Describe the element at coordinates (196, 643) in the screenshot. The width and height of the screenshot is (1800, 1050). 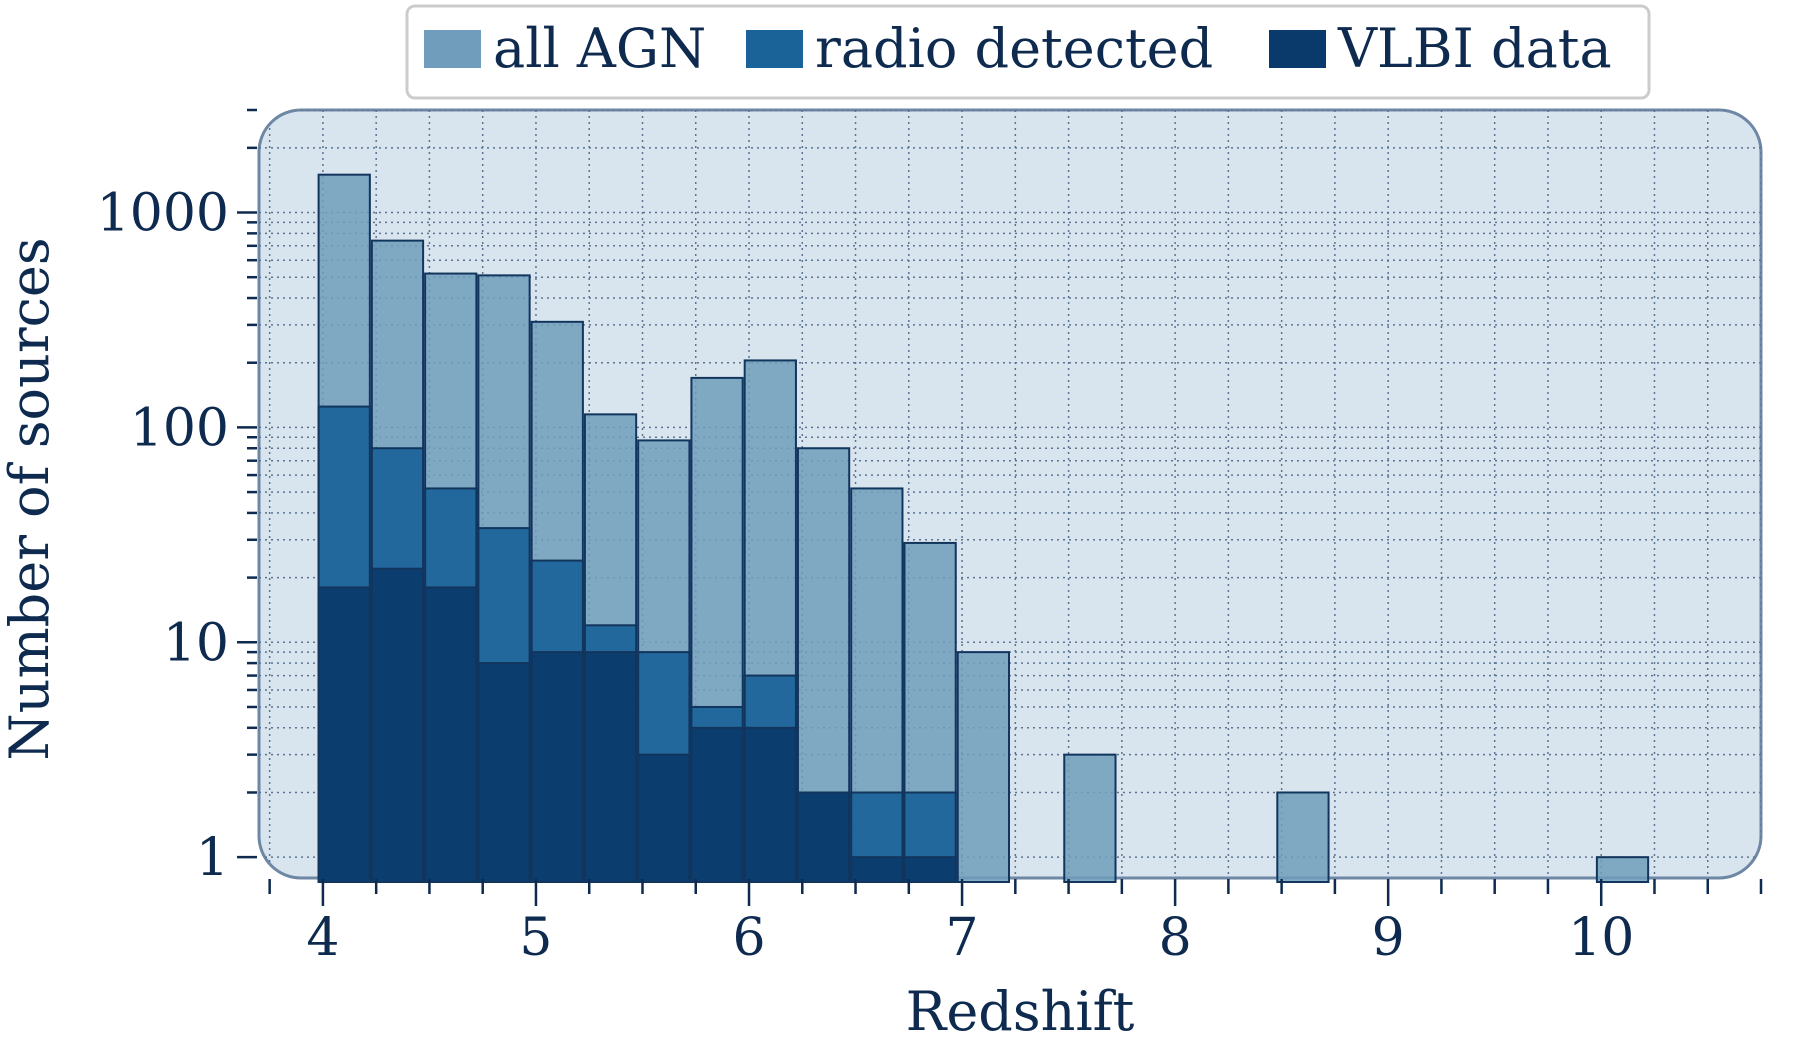
I see `y-tick-label: 10` at that location.